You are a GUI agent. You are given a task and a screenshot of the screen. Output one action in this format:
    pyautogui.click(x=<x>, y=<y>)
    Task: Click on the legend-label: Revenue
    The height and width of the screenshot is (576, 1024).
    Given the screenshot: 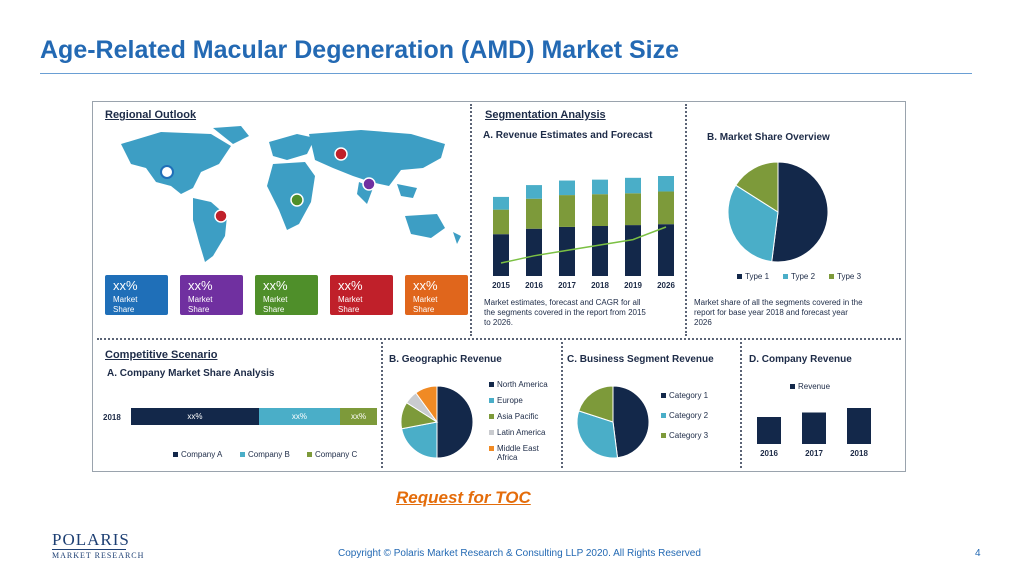 What is the action you would take?
    pyautogui.click(x=814, y=386)
    